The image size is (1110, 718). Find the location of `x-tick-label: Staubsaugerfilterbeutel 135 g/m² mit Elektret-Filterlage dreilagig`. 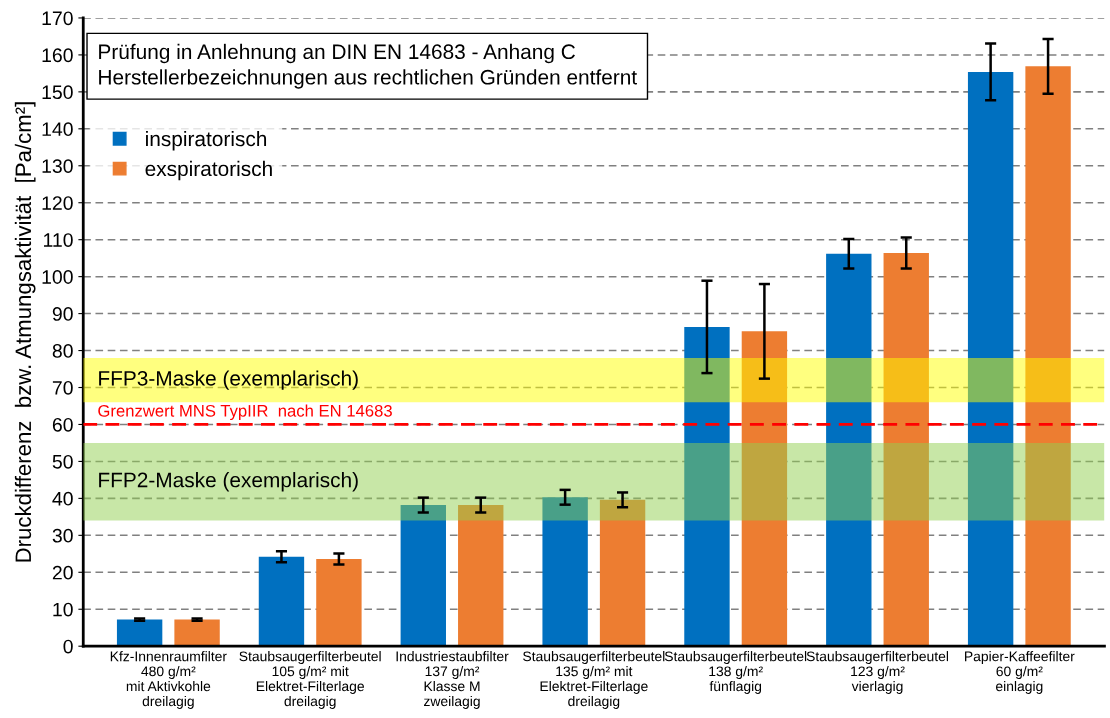

x-tick-label: Staubsaugerfilterbeutel 135 g/m² mit Elektret-Filterlage dreilagig is located at coordinates (594, 680).